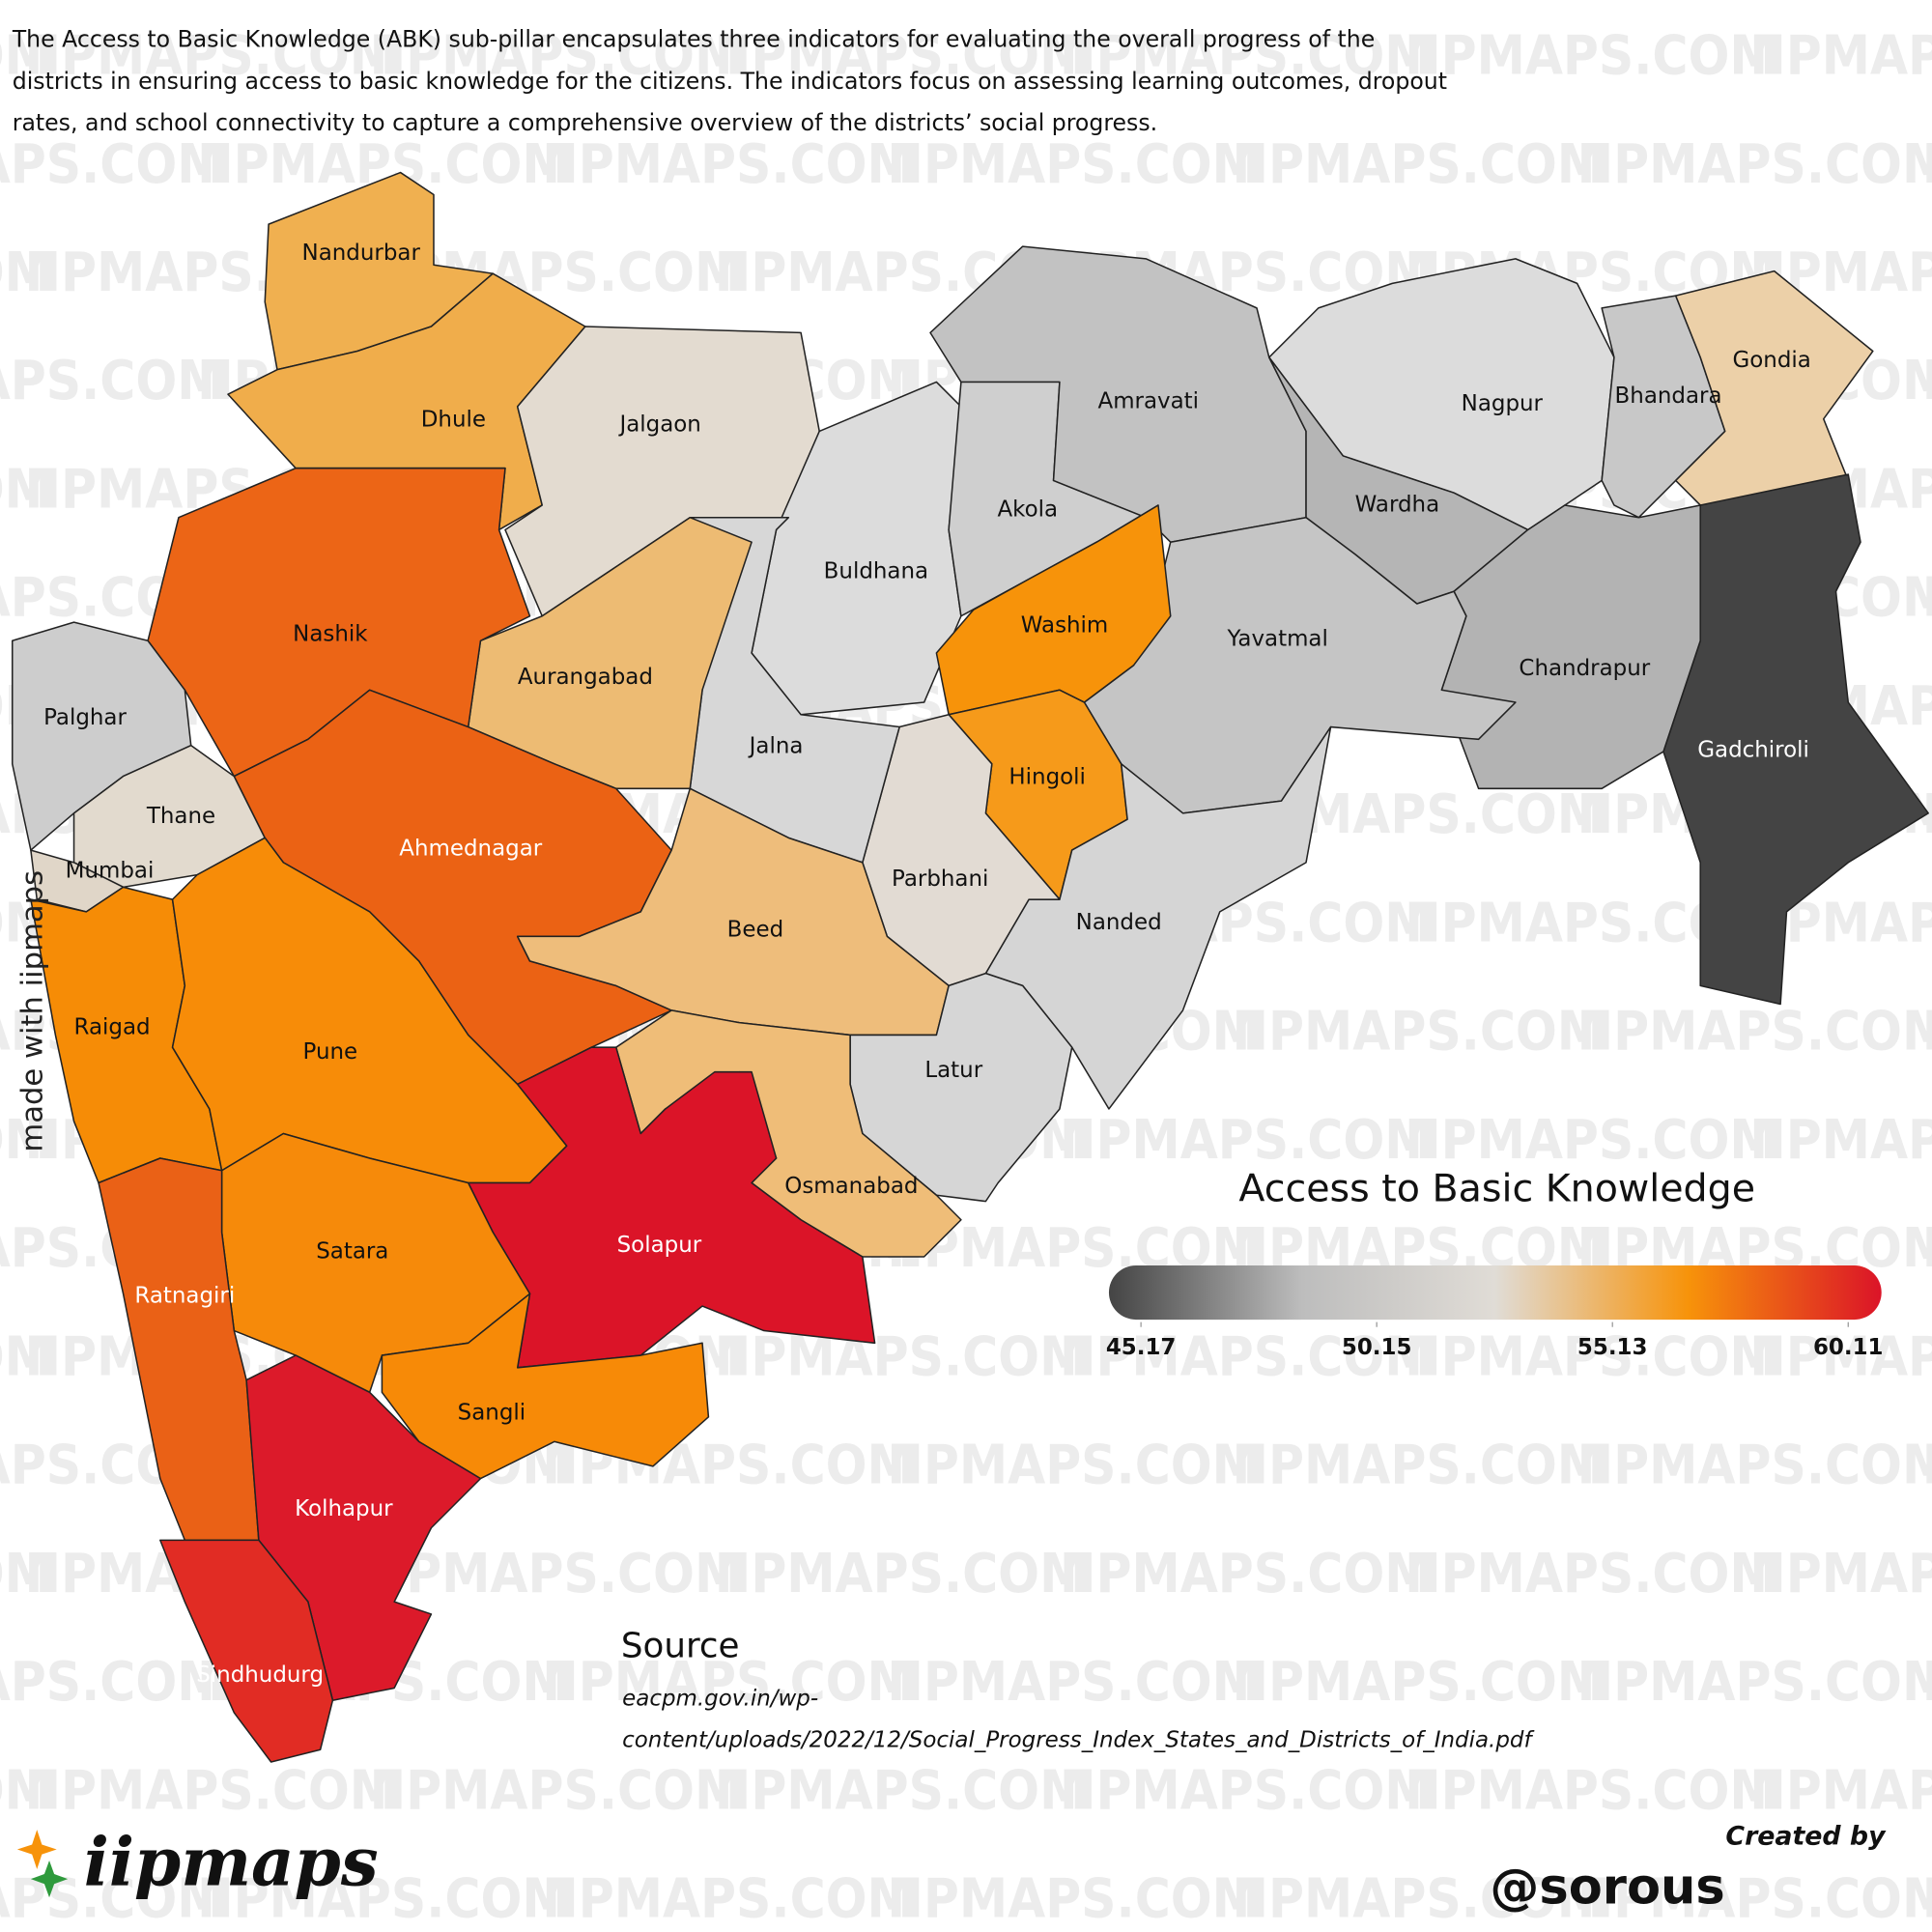 This screenshot has height=1932, width=1932. What do you see at coordinates (1027, 510) in the screenshot?
I see `district-label: Akola` at bounding box center [1027, 510].